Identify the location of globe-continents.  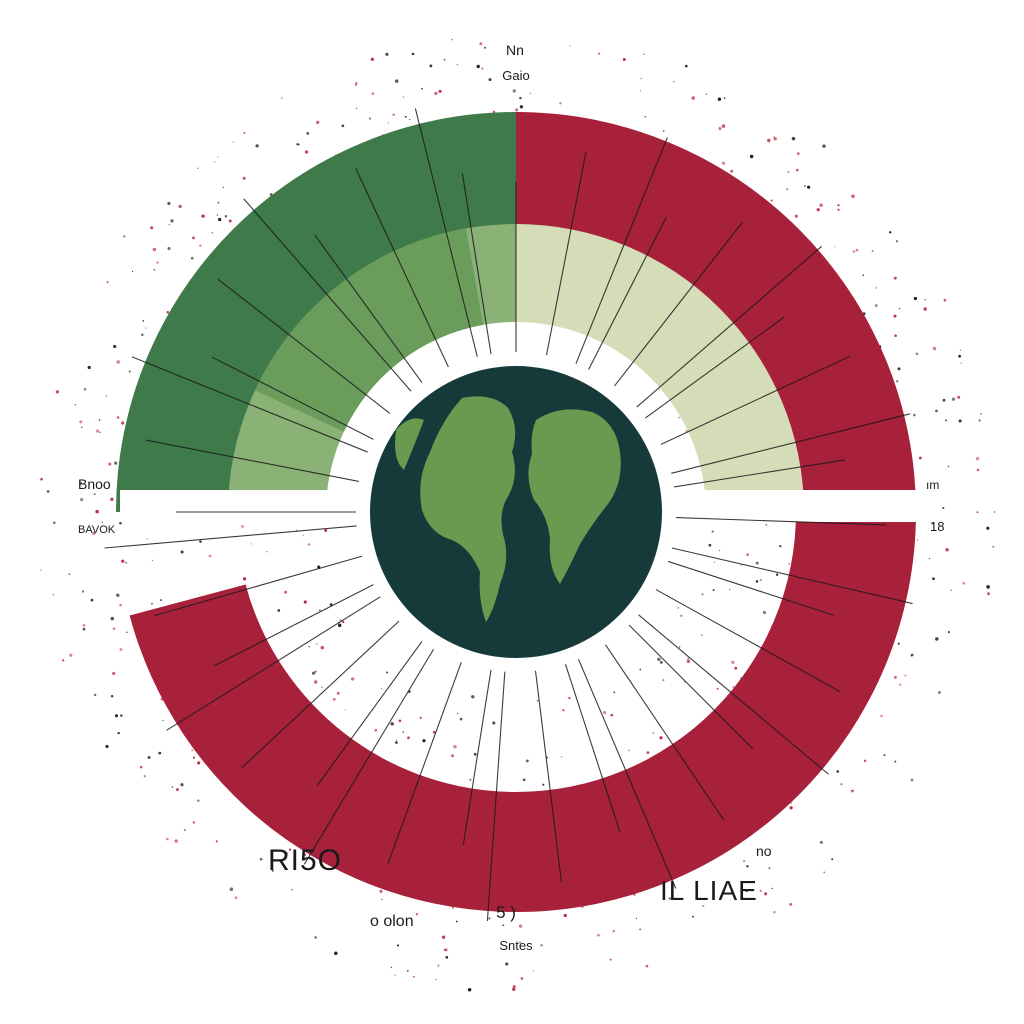
(508, 509).